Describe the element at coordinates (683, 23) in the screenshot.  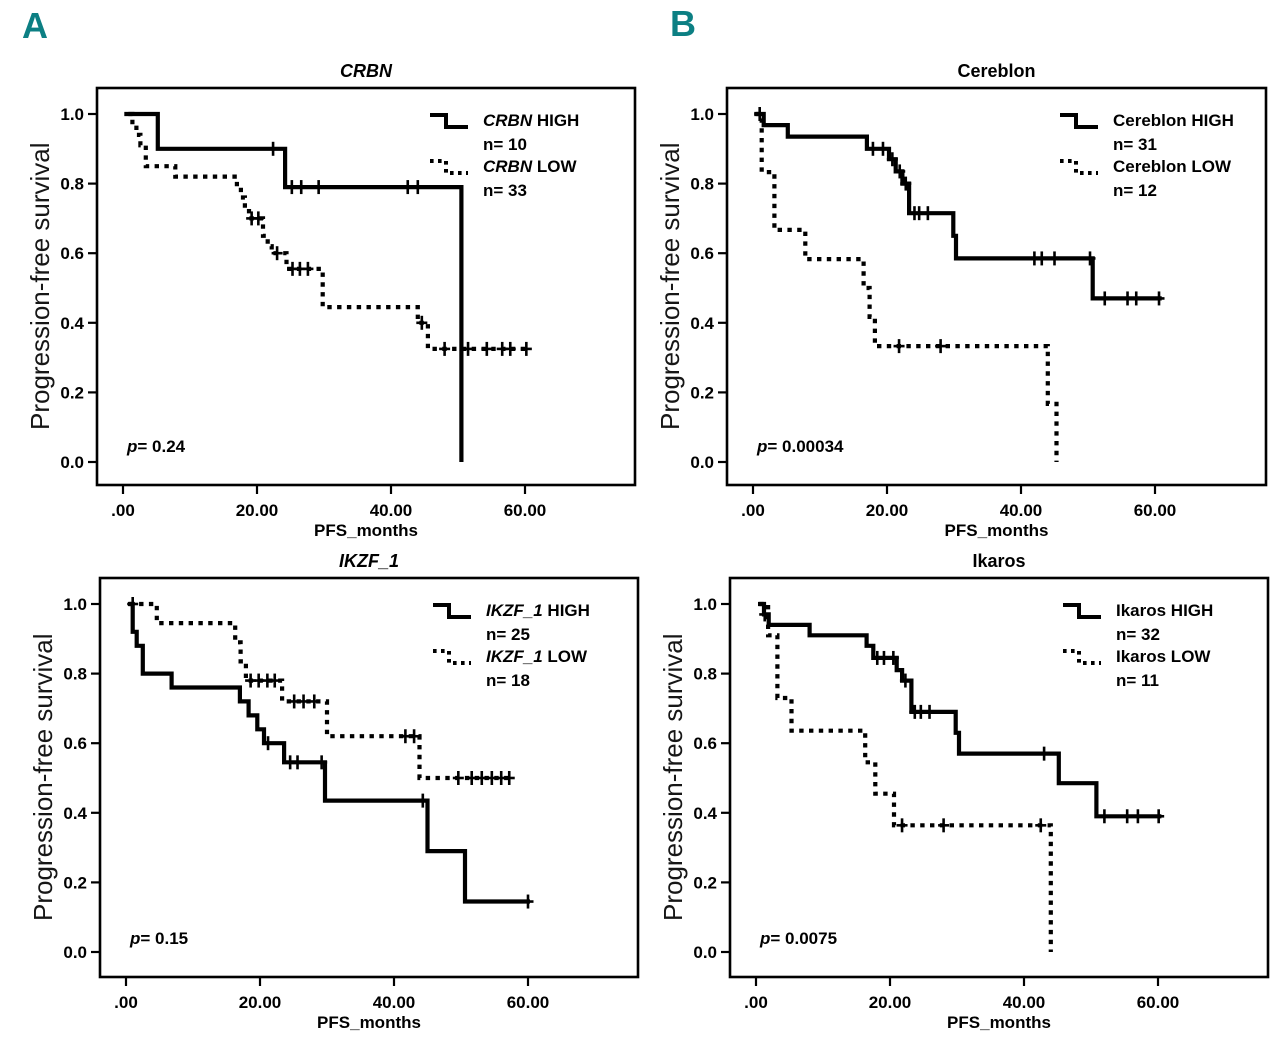
I see `section-label-b: B` at that location.